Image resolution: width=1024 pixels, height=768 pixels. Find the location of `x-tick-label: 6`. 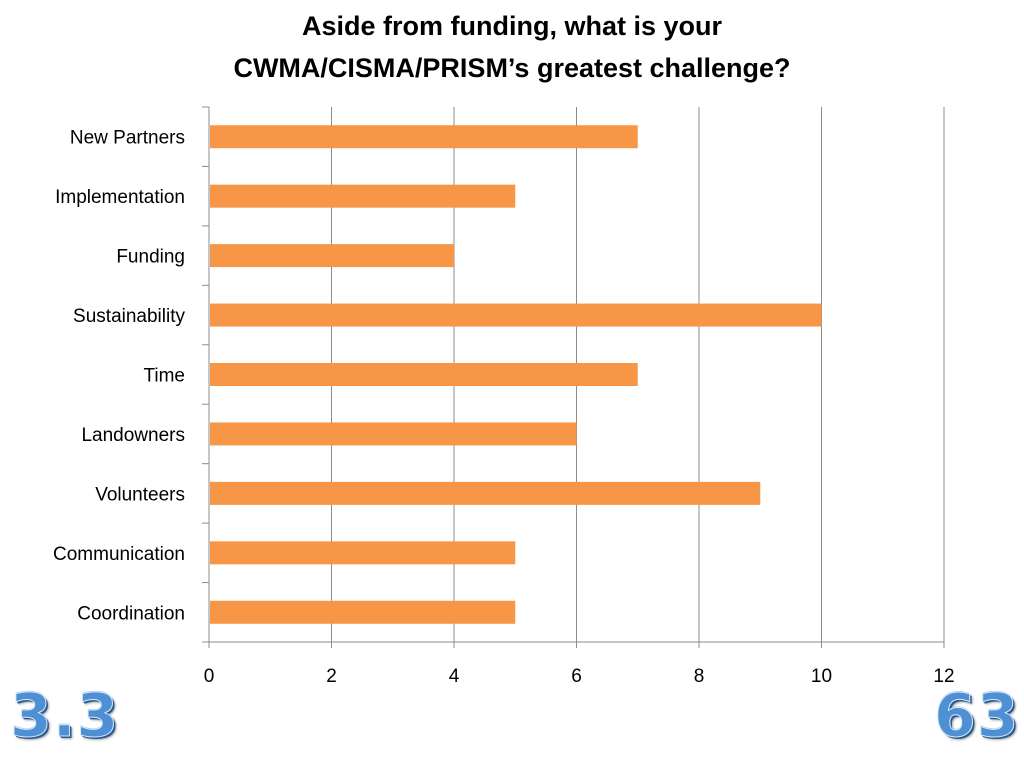

x-tick-label: 6 is located at coordinates (576, 676).